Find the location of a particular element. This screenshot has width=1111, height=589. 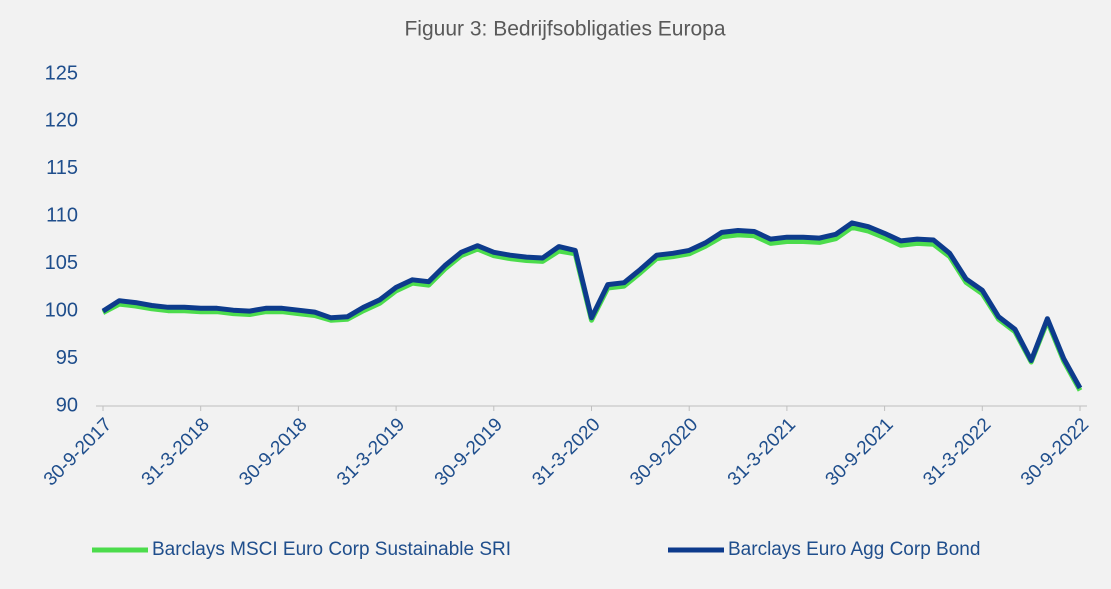

legend-label: Barclays Euro Agg Corp Bond is located at coordinates (854, 549).